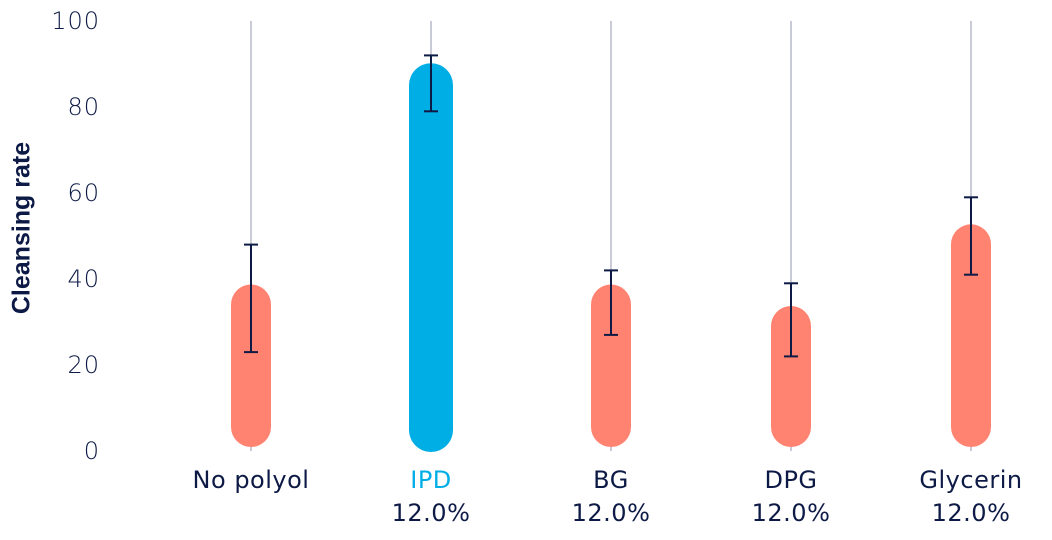  I want to click on x-label-dpg: DPG 12.0%, so click(791, 496).